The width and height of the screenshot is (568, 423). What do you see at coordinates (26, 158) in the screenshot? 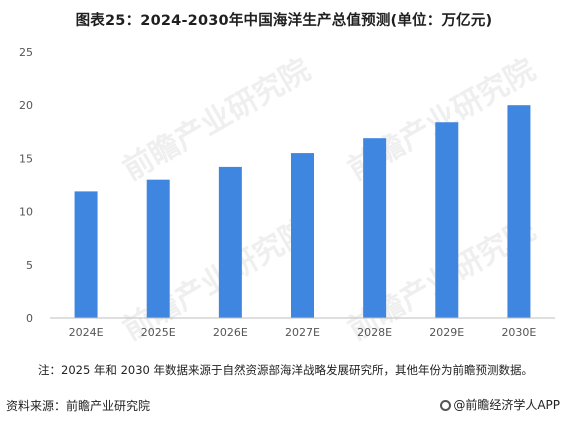
I see `y-tick-label: 15` at bounding box center [26, 158].